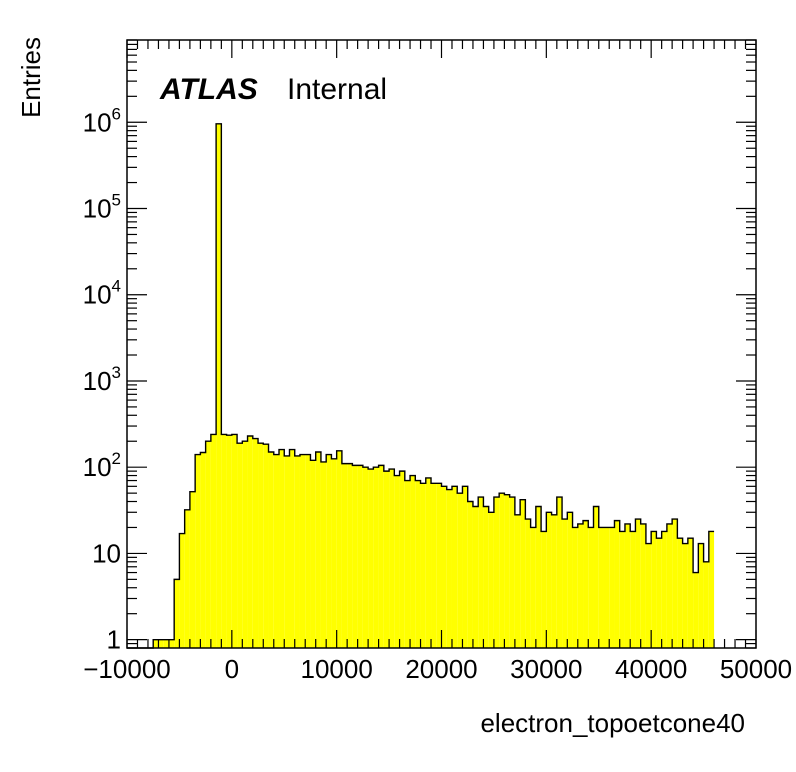  I want to click on x-tick-label: 0, so click(232, 669).